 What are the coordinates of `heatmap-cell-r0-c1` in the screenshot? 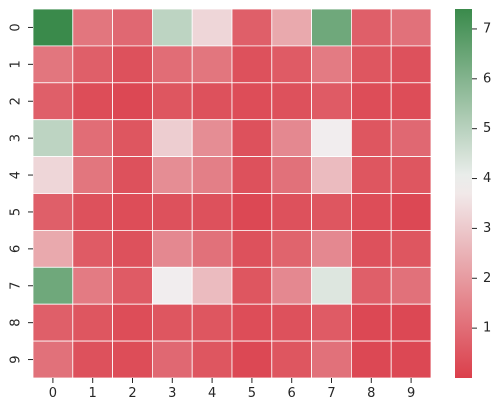 It's located at (93, 27).